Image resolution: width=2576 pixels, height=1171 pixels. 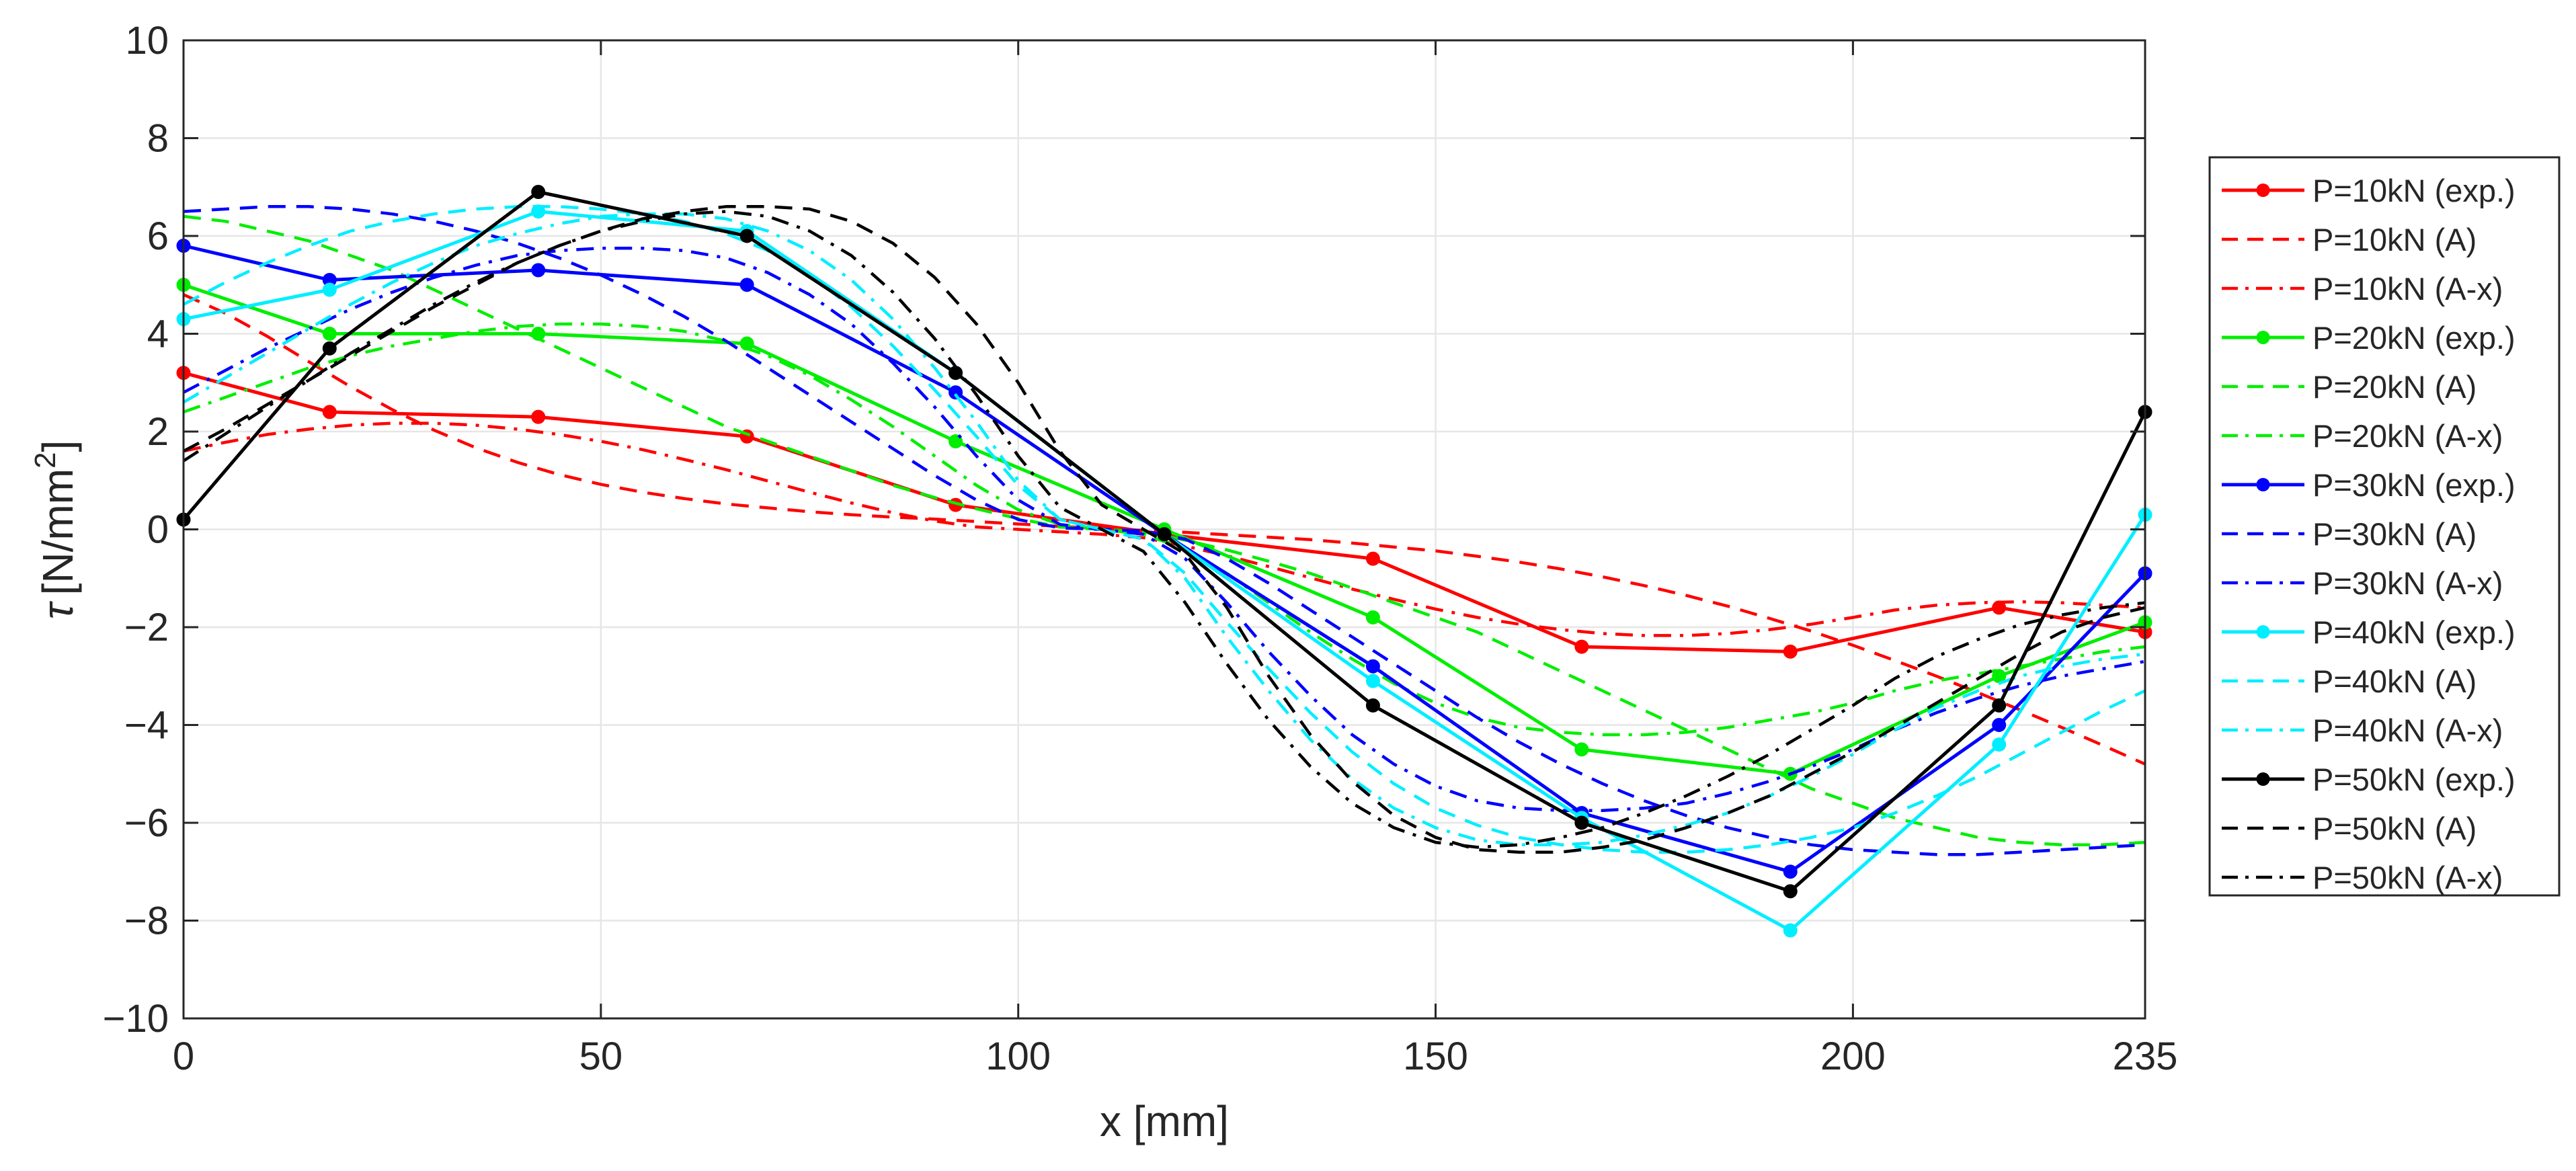 I want to click on legend-label: P=50kN (A), so click(x=2394, y=828).